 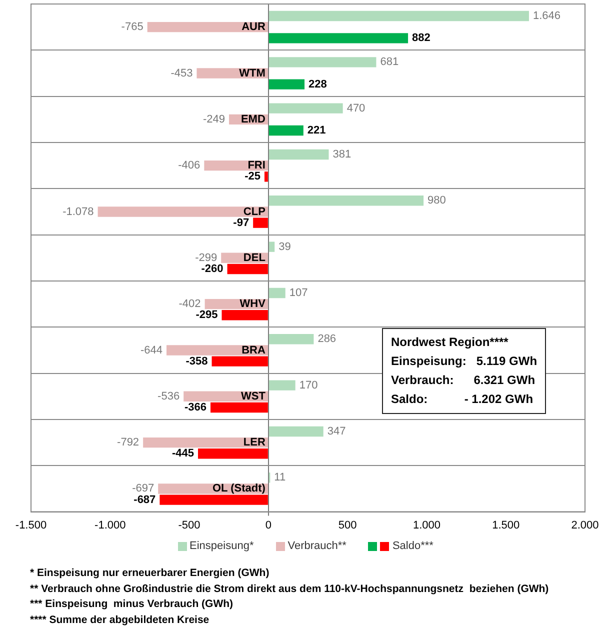 I want to click on data-label: -25, so click(x=252, y=176).